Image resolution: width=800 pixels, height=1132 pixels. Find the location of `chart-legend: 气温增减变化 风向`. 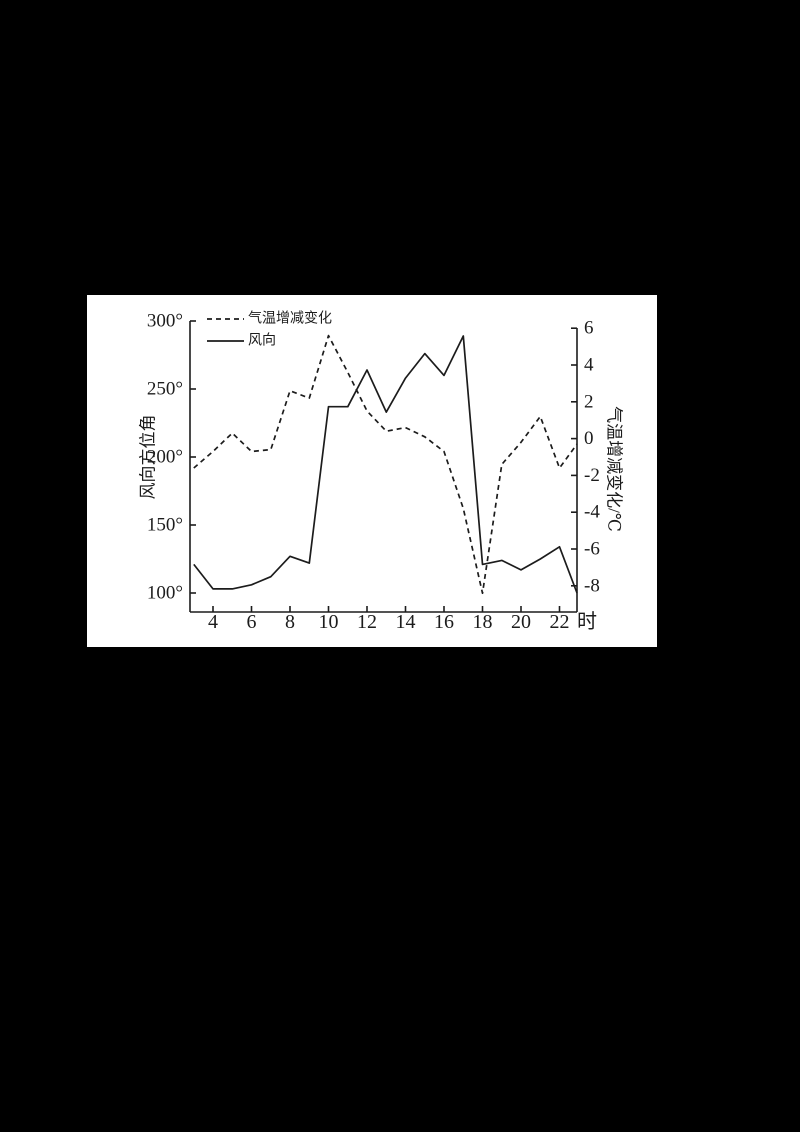

chart-legend: 气温增减变化 风向 is located at coordinates (269, 330).